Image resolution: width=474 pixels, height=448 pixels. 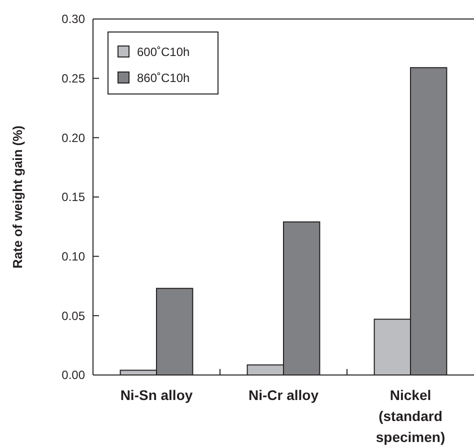 What do you see at coordinates (74, 257) in the screenshot?
I see `y-tick-label: 0.10` at bounding box center [74, 257].